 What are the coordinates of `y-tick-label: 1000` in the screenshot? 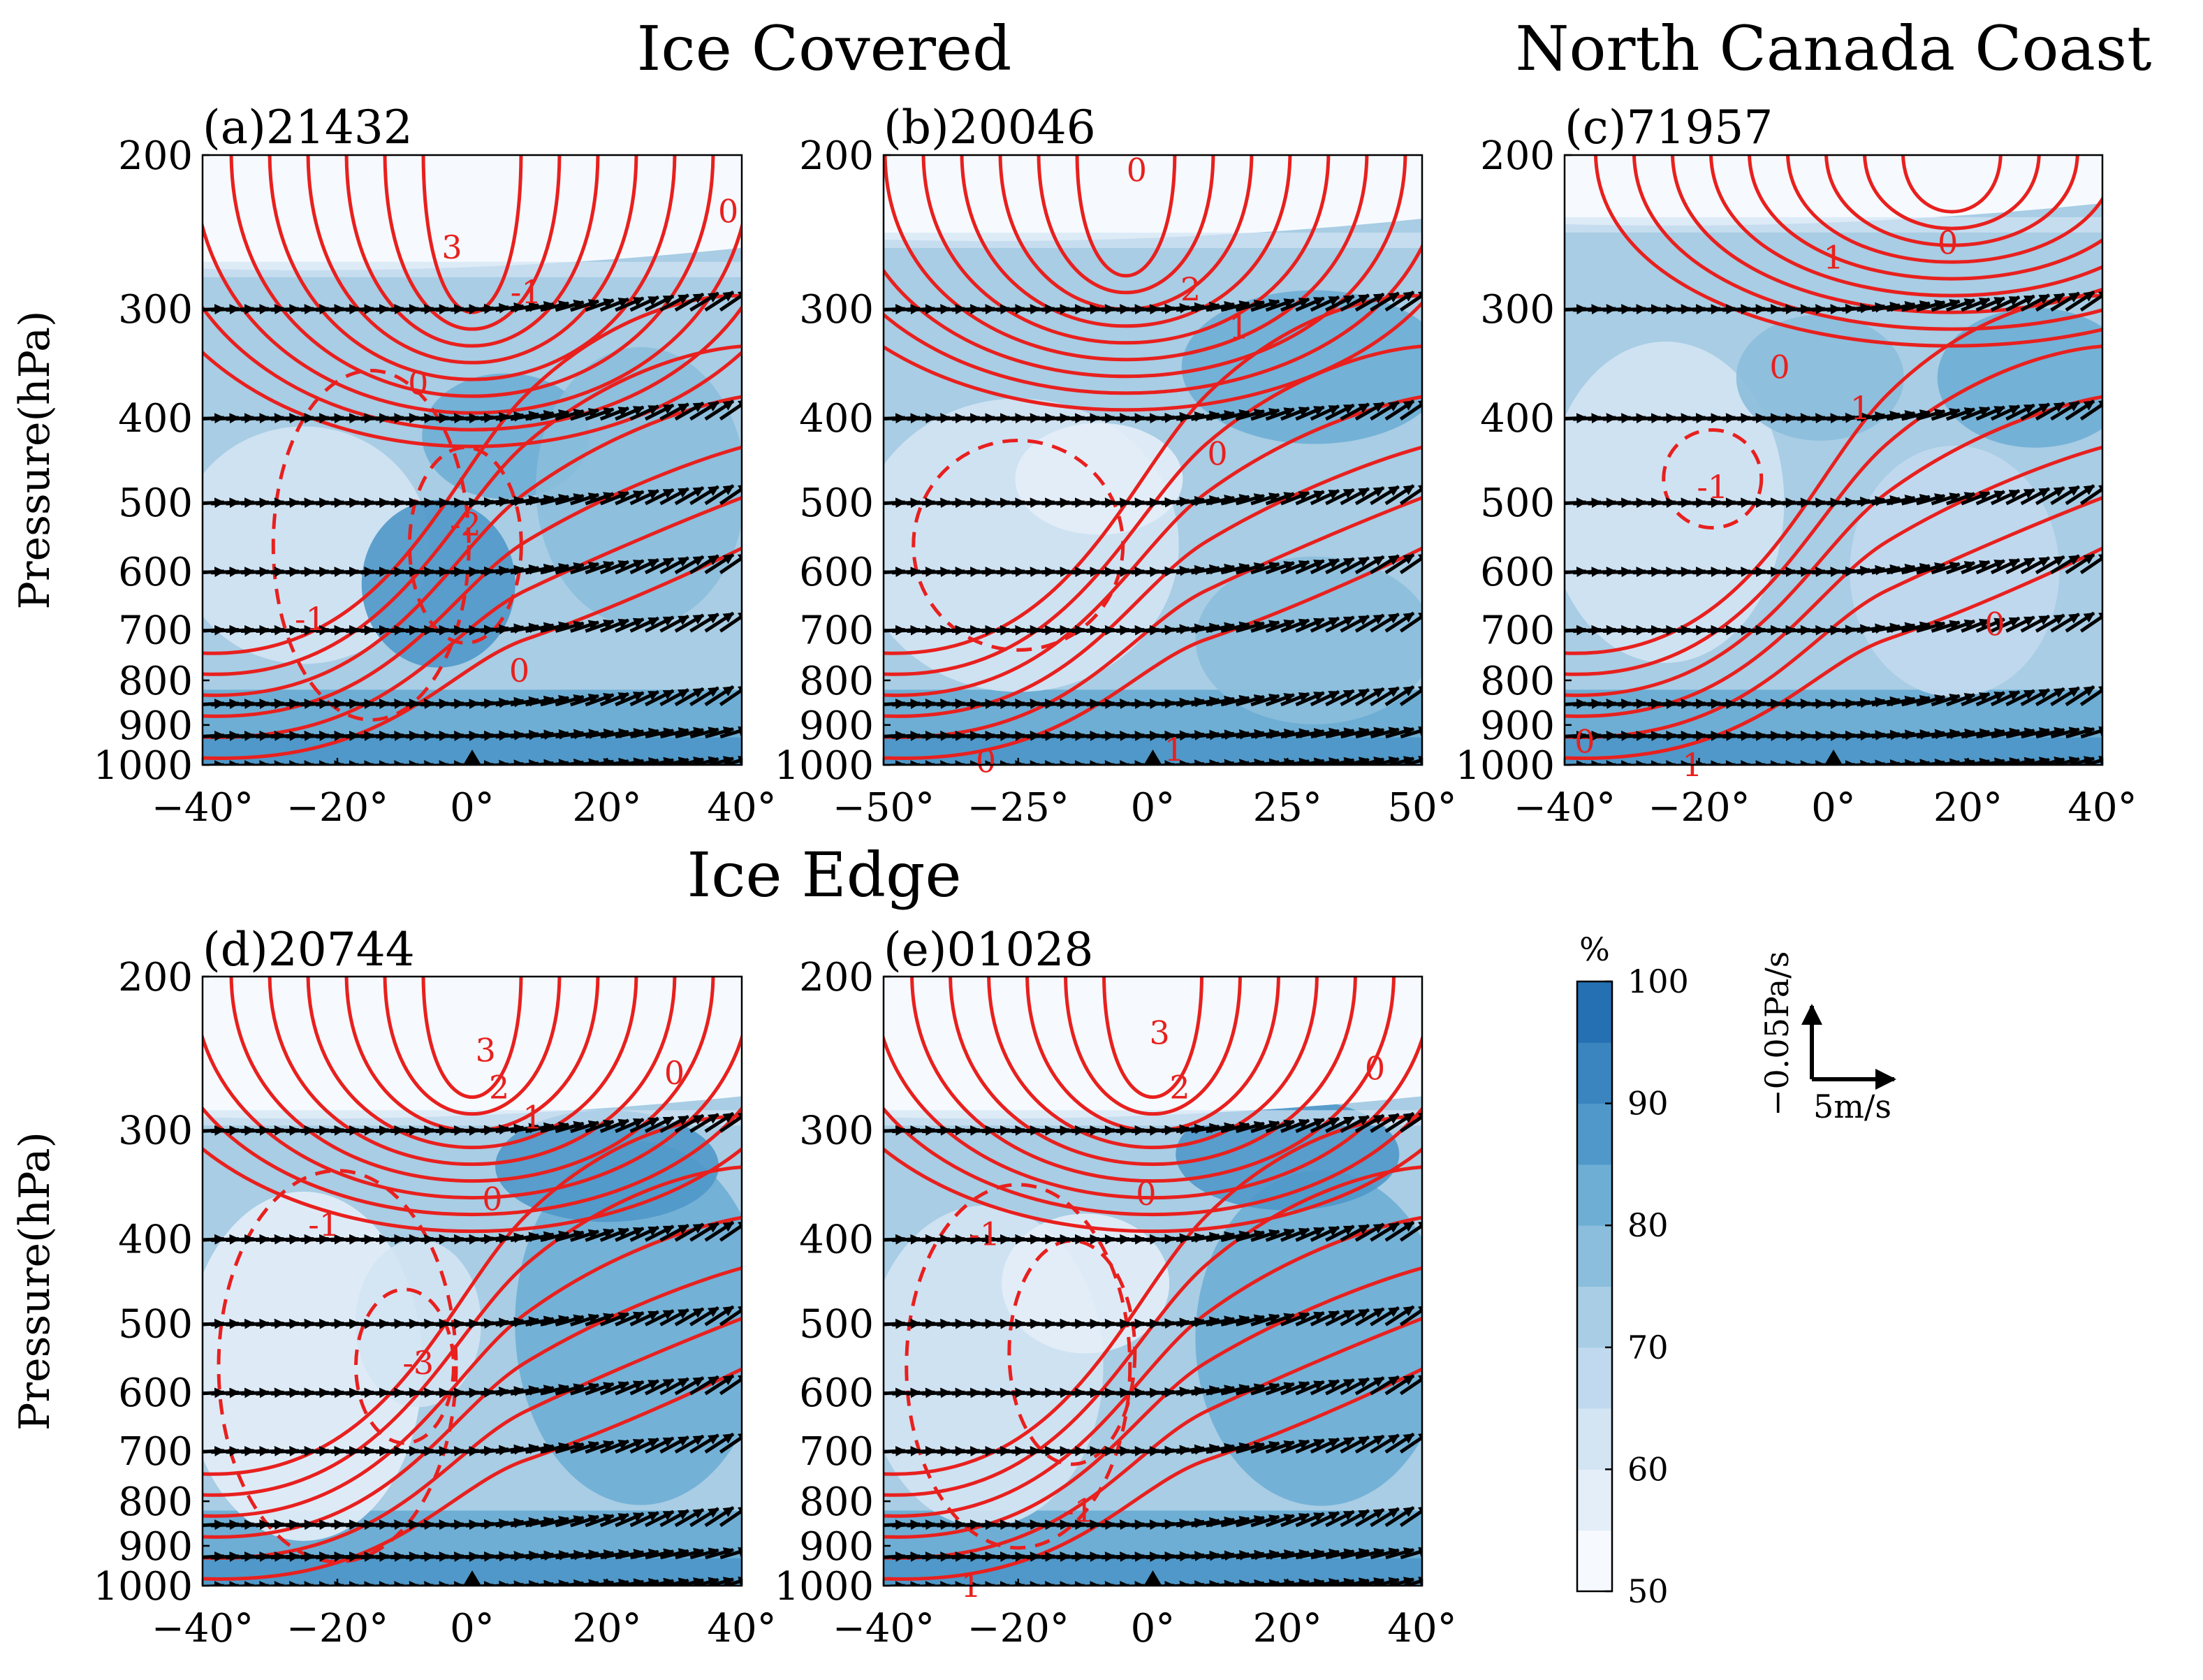 It's located at (824, 766).